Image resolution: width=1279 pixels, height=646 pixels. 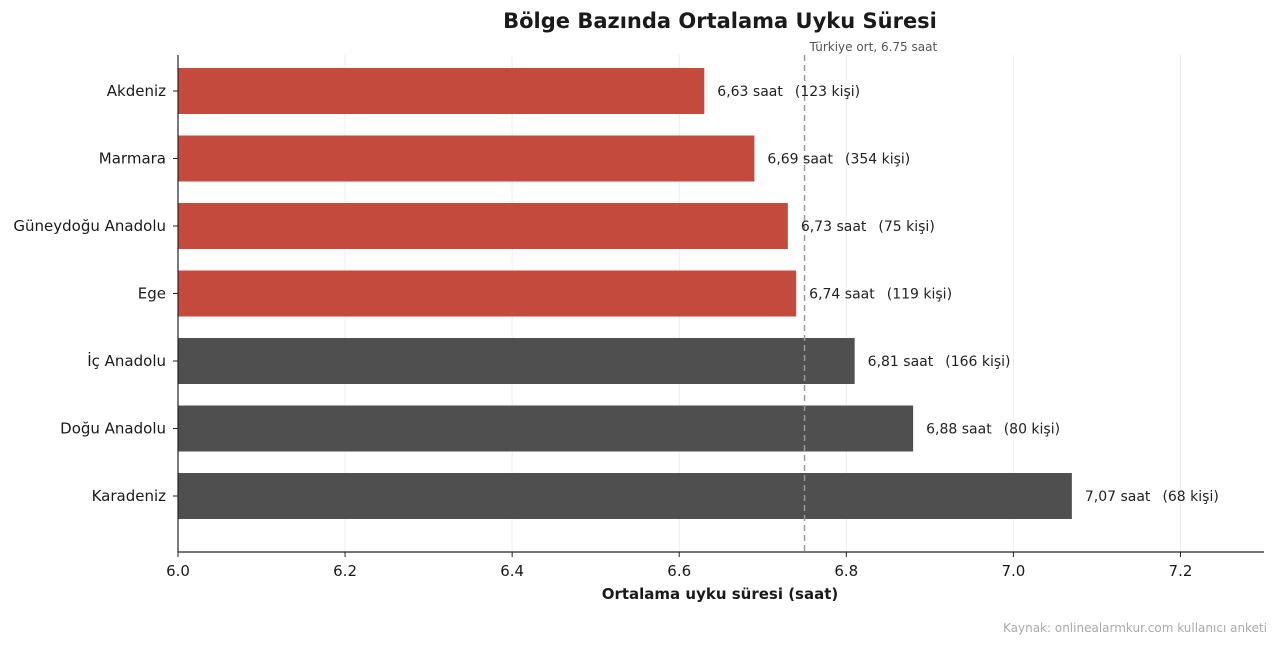 I want to click on x-tick-label: 7.2, so click(x=1181, y=571).